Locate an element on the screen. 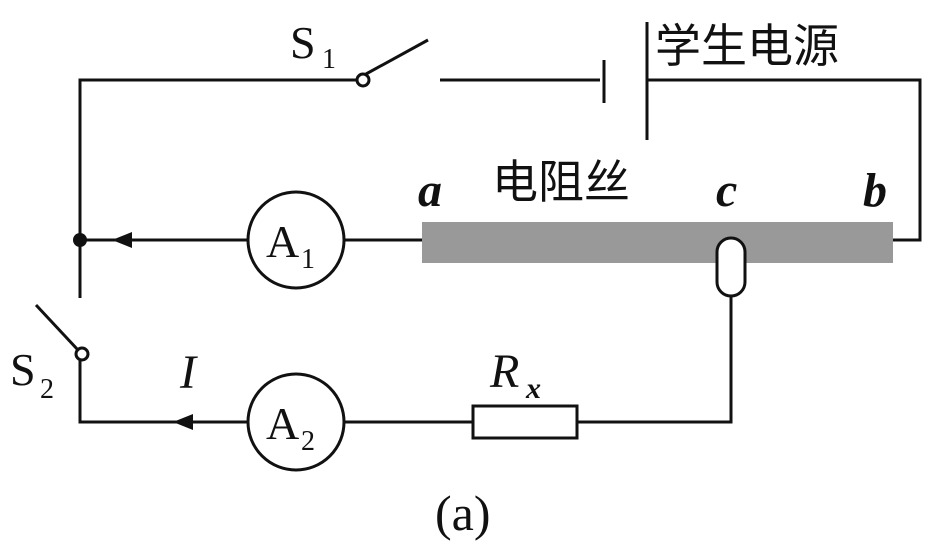  ammeter-a2-subscript: 2 is located at coordinates (308, 441).